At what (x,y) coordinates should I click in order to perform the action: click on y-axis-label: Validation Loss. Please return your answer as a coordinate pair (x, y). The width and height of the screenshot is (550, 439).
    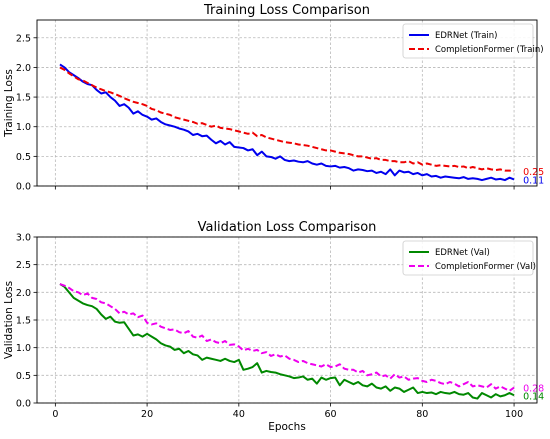
    Looking at the image, I should click on (9, 320).